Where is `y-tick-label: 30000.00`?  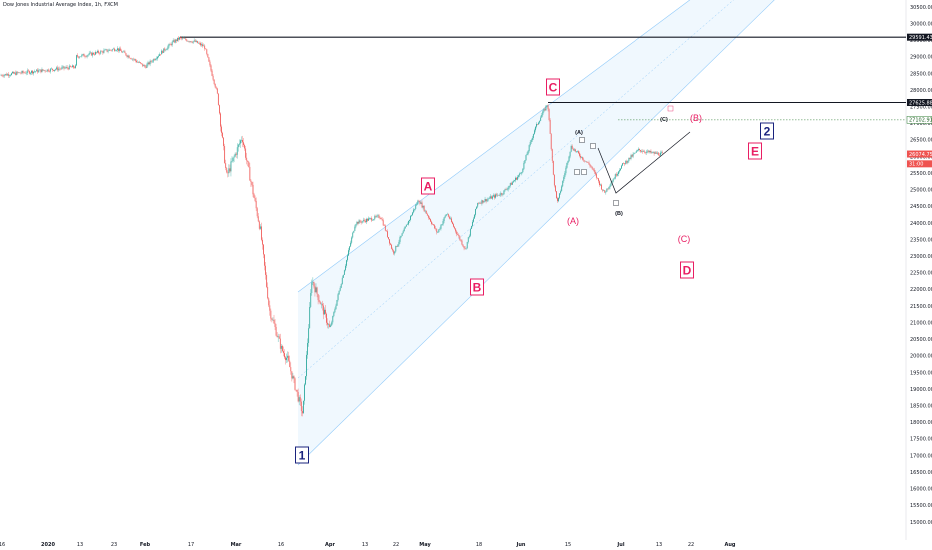 y-tick-label: 30000.00 is located at coordinates (921, 24).